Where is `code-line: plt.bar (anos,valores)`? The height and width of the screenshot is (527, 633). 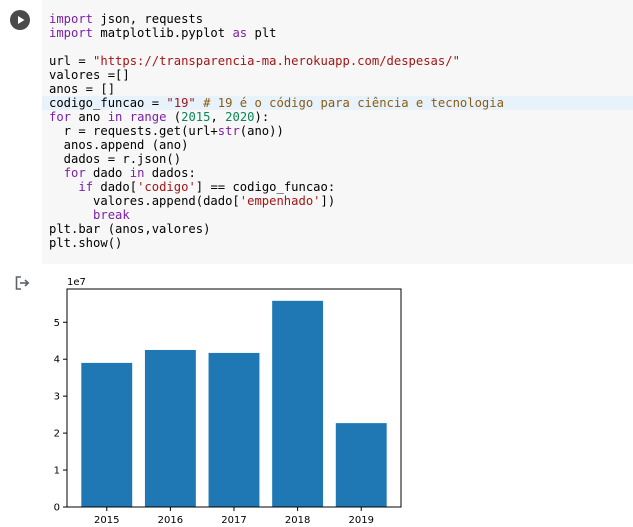 code-line: plt.bar (anos,valores) is located at coordinates (341, 229).